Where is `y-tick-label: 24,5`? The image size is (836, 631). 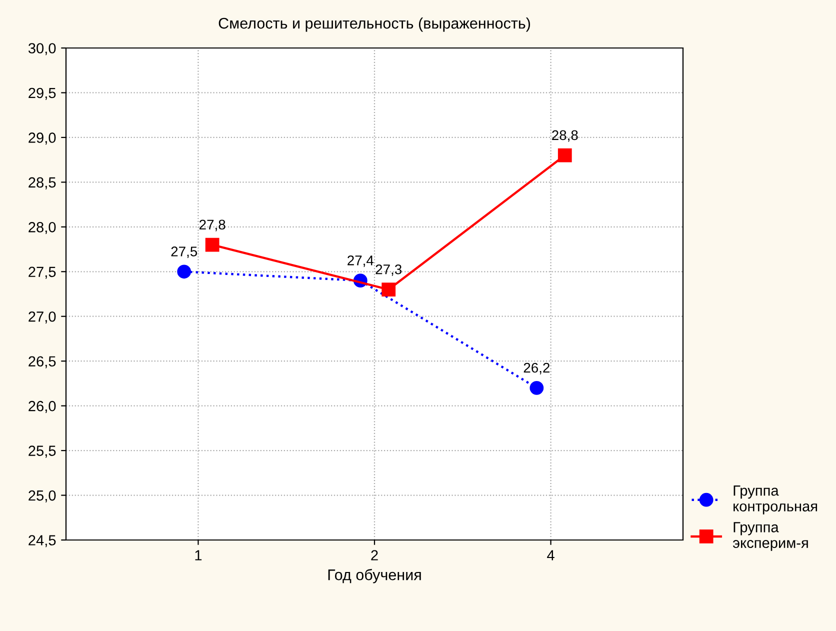 y-tick-label: 24,5 is located at coordinates (42, 541).